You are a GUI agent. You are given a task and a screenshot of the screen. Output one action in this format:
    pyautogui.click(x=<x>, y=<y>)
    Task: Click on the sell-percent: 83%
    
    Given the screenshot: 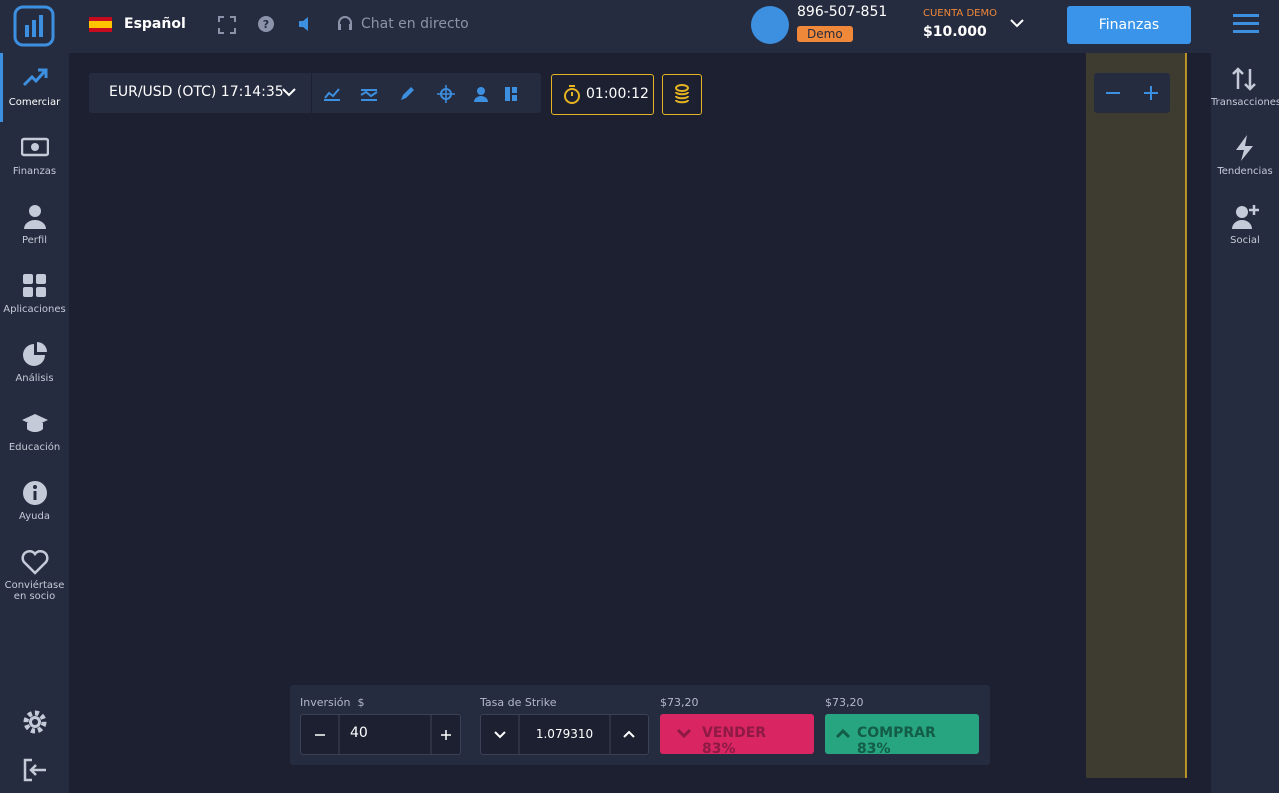 What is the action you would take?
    pyautogui.click(x=719, y=749)
    